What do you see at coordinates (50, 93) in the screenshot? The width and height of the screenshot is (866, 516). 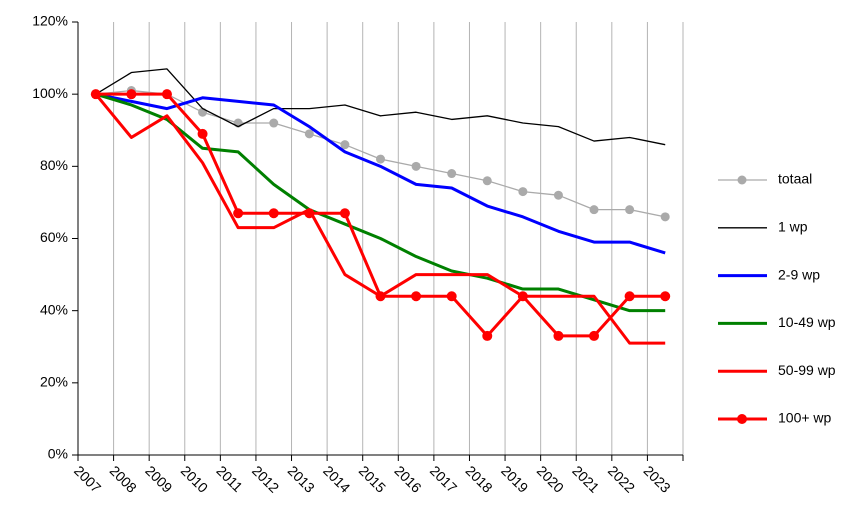 I see `y-tick-label: 100%` at bounding box center [50, 93].